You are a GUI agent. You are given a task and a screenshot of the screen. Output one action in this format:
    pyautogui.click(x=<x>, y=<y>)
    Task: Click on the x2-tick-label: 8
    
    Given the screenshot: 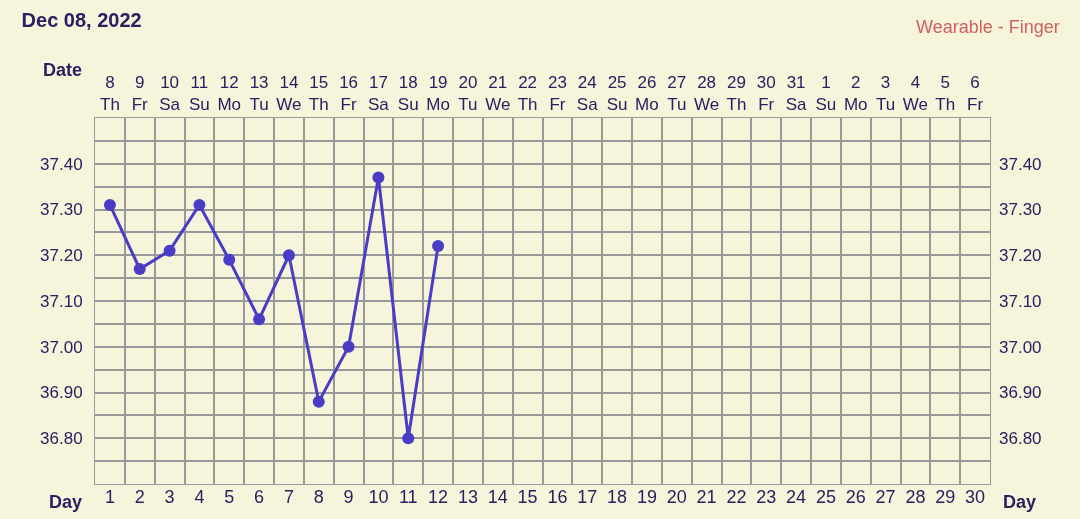 What is the action you would take?
    pyautogui.click(x=318, y=497)
    